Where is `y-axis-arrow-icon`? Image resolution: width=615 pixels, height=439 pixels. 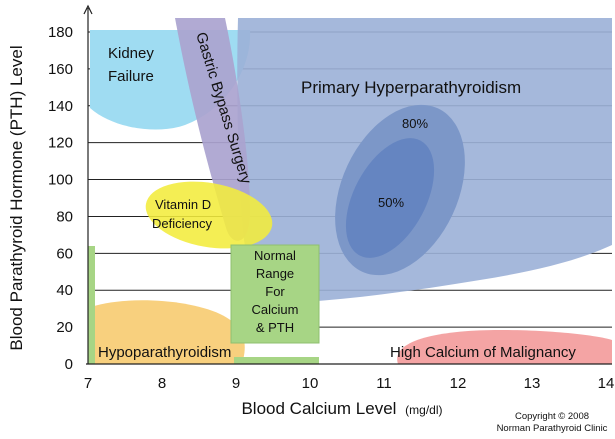
y-axis-arrow-icon is located at coordinates (88, 9).